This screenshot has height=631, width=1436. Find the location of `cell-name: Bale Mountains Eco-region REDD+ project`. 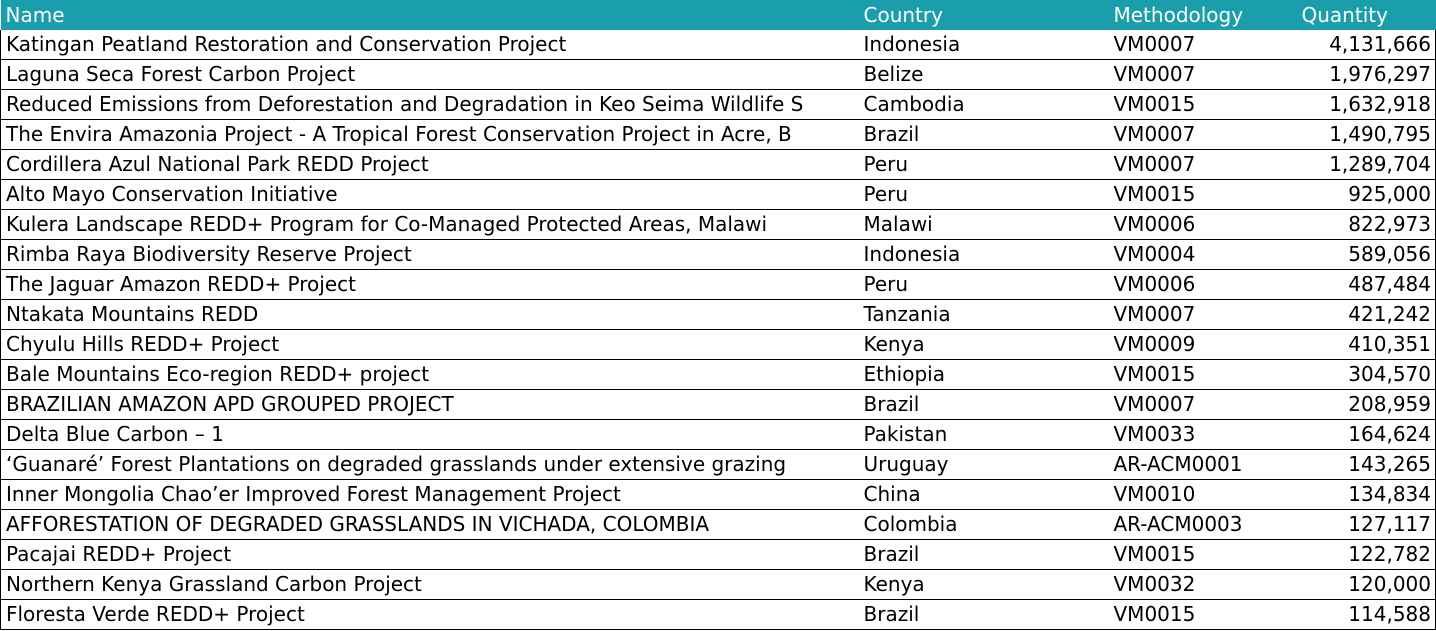

cell-name: Bale Mountains Eco-region REDD+ project is located at coordinates (429, 374).